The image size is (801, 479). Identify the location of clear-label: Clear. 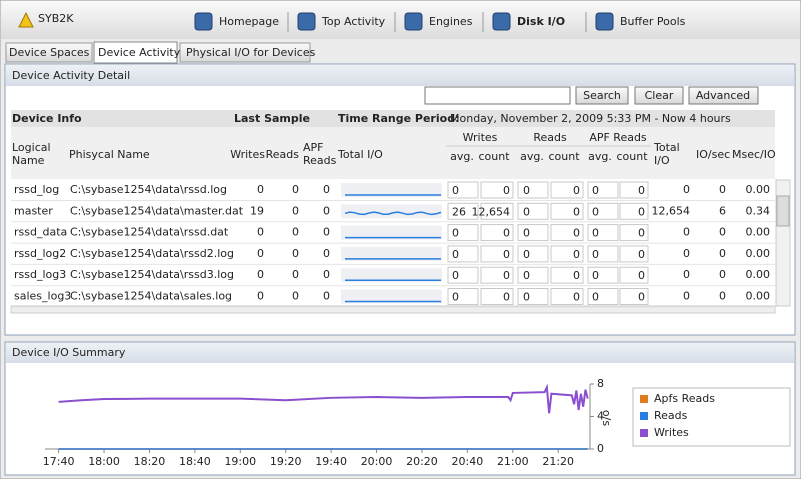
(659, 95).